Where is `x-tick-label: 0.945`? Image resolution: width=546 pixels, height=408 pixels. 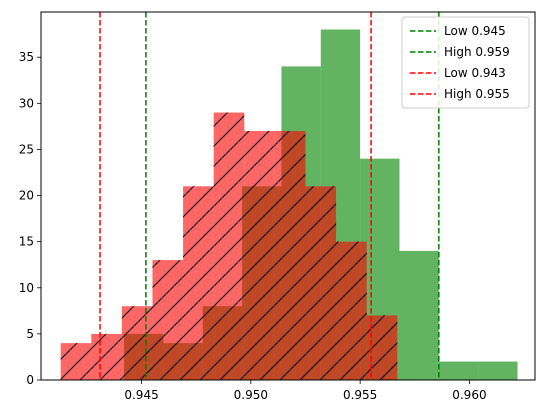 x-tick-label: 0.945 is located at coordinates (141, 395).